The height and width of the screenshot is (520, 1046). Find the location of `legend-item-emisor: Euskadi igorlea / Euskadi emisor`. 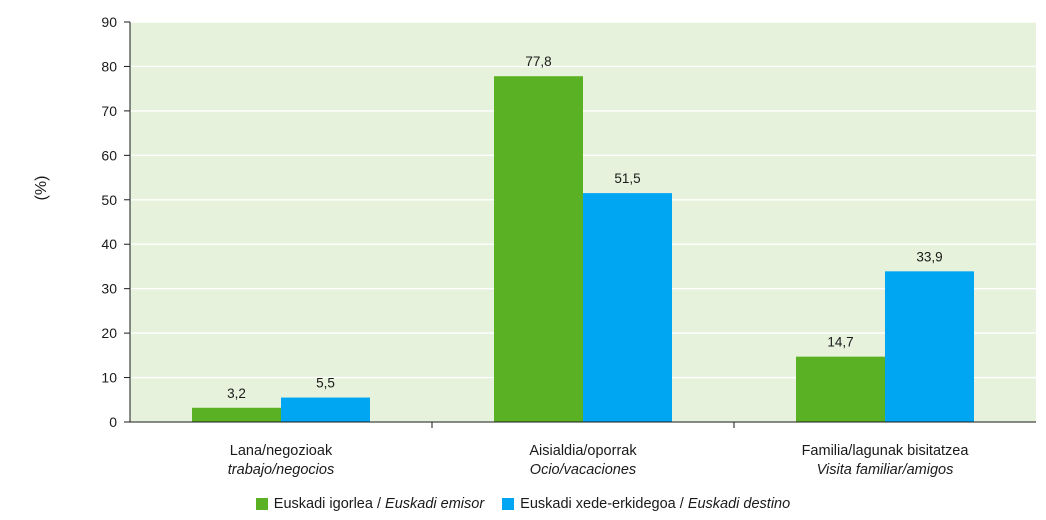

legend-item-emisor: Euskadi igorlea / Euskadi emisor is located at coordinates (370, 504).